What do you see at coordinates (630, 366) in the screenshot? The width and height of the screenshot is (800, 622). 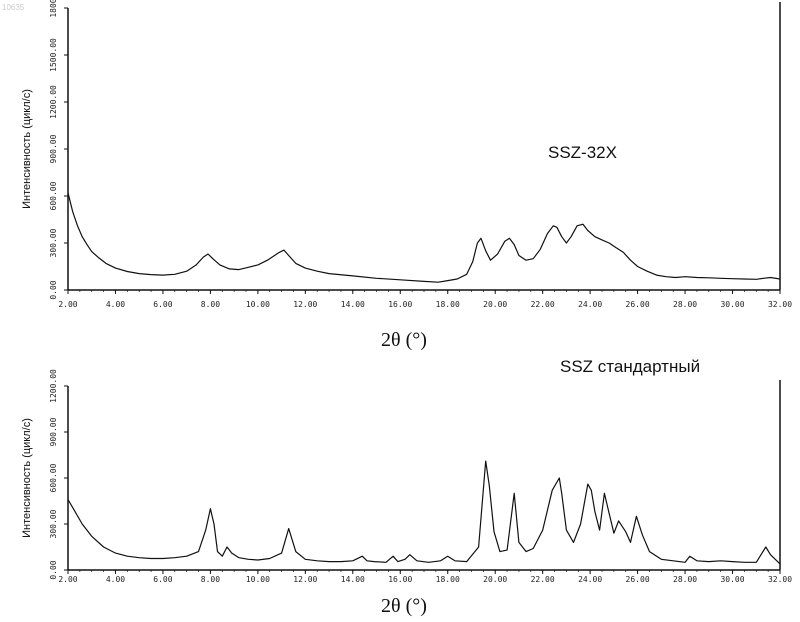 I see `chart-title: SSZ стандартный` at bounding box center [630, 366].